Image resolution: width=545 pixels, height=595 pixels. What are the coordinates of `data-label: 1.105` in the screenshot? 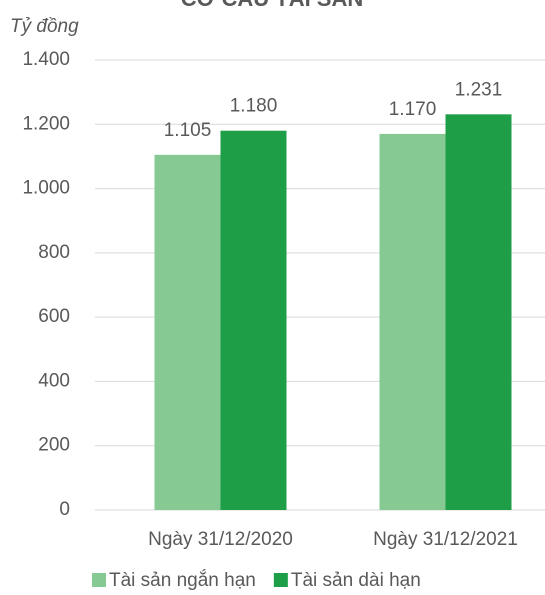 It's located at (188, 130).